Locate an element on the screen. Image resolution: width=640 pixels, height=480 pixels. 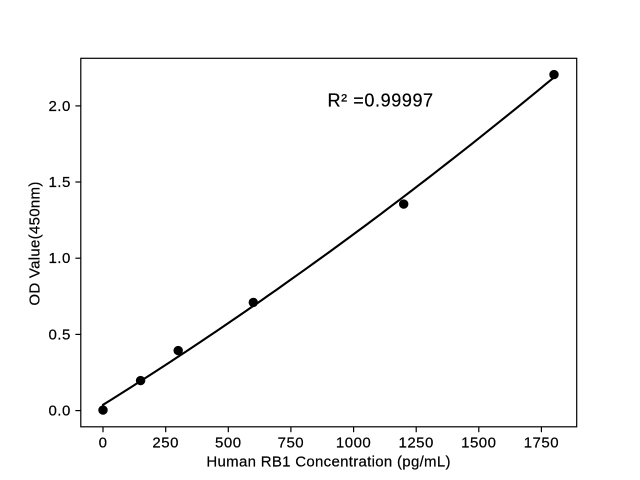
svg-text: 1.0 is located at coordinates (59, 258).